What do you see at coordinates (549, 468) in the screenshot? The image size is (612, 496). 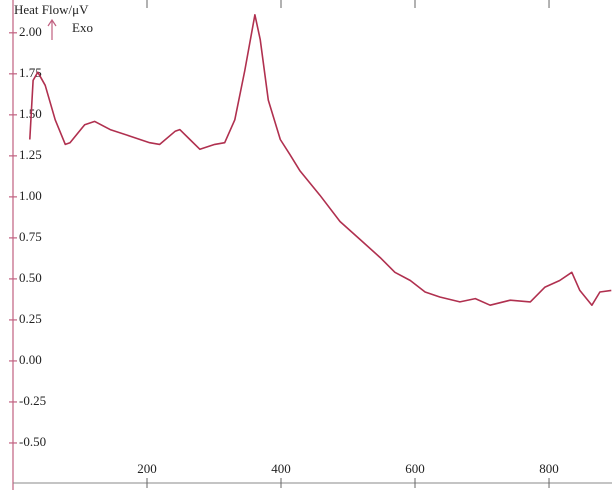 I see `x-tick-label: 800` at bounding box center [549, 468].